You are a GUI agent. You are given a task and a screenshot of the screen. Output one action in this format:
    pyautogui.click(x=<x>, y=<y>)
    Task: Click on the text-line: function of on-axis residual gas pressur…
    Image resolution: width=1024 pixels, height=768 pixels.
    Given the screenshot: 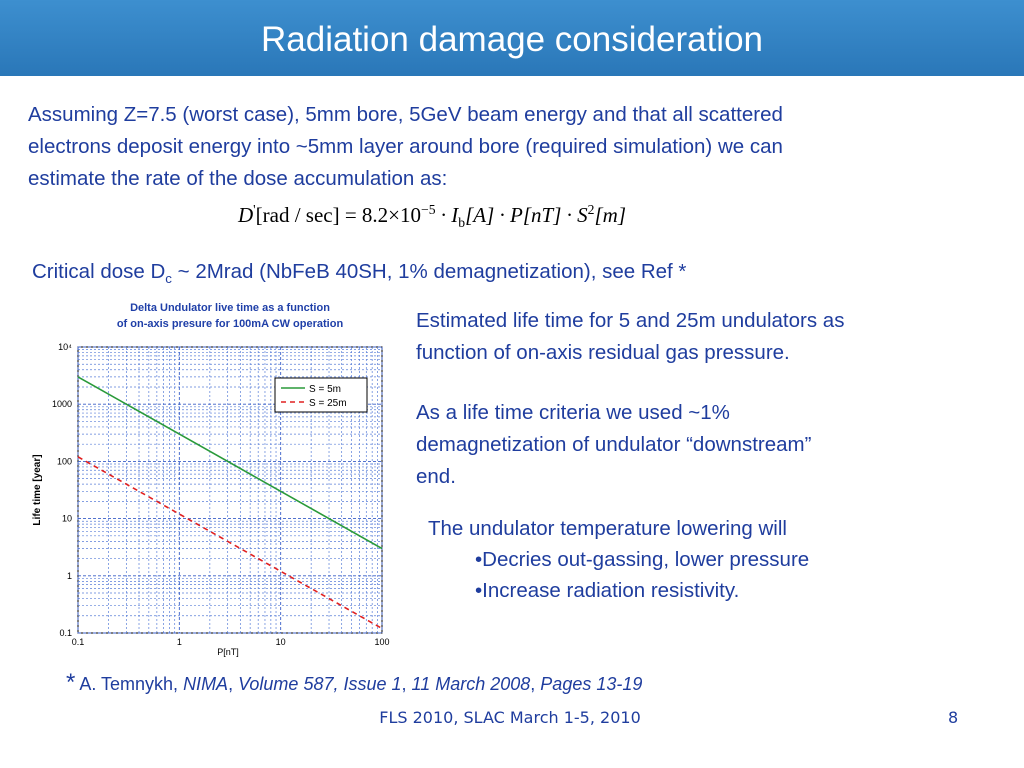 What is the action you would take?
    pyautogui.click(x=603, y=352)
    